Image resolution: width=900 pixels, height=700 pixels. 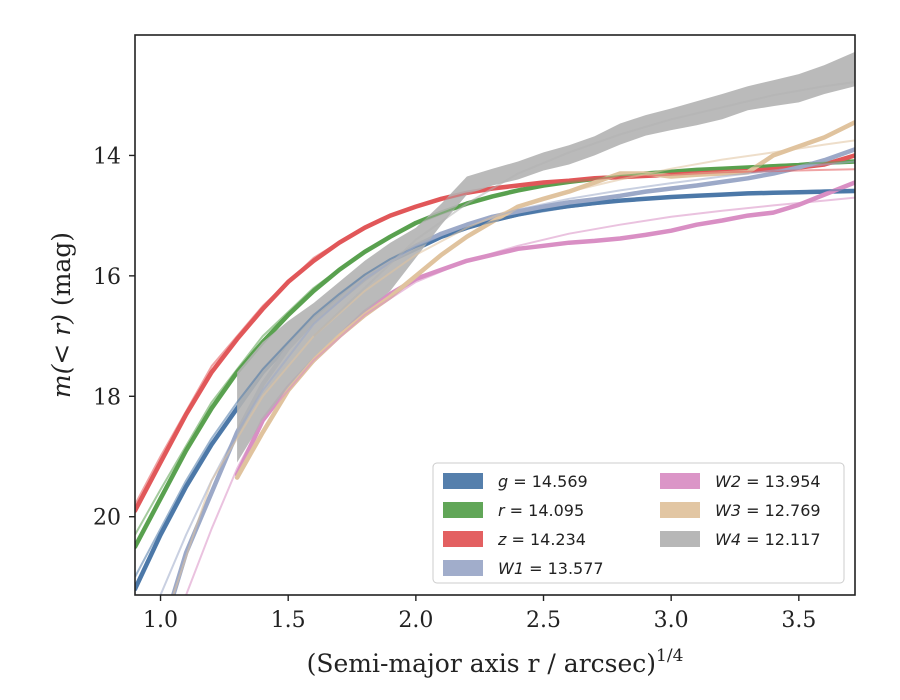 I want to click on y-tick-label: 18, so click(x=107, y=397).